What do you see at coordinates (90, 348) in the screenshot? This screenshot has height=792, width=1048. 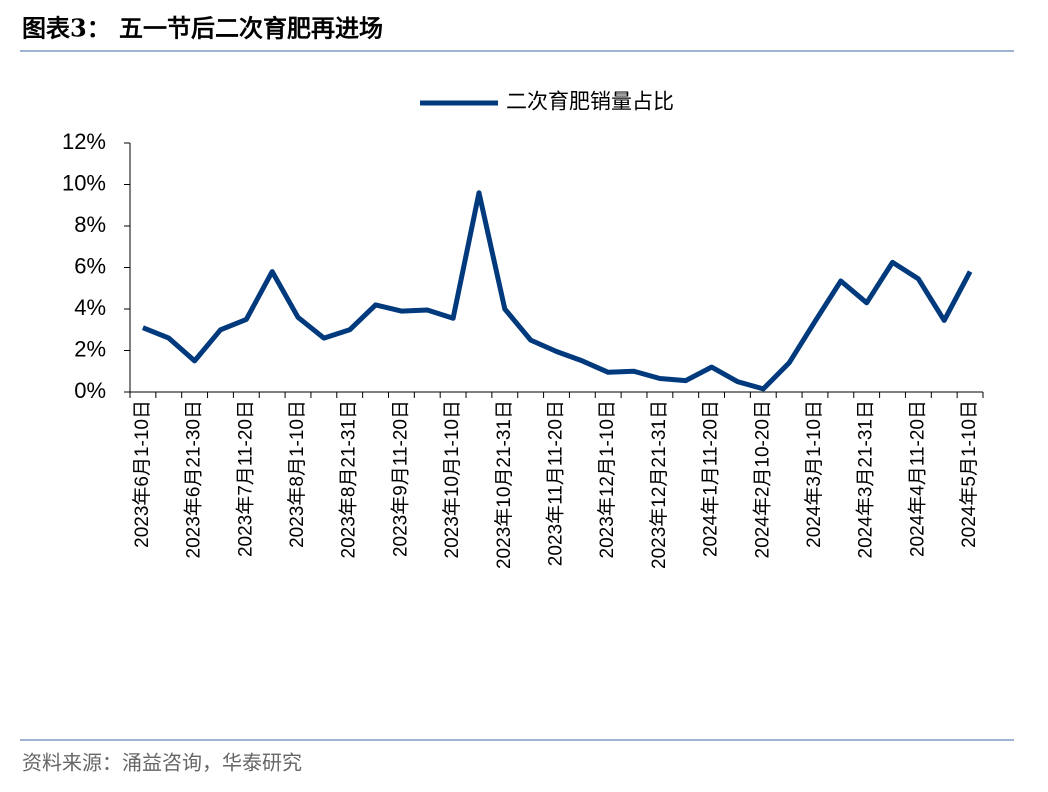 I see `y-tick-label: 2%` at bounding box center [90, 348].